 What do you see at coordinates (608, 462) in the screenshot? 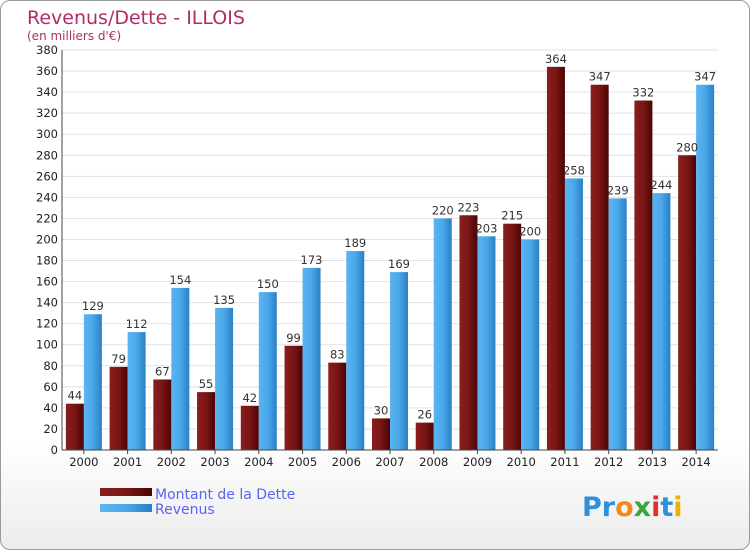
I see `x-tick-label: 2012` at bounding box center [608, 462].